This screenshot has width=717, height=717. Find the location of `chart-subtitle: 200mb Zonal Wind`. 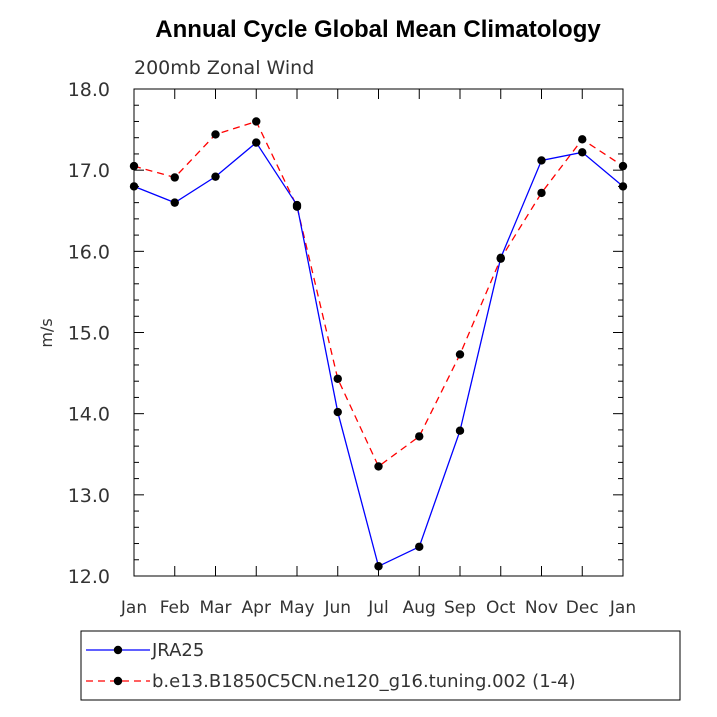

chart-subtitle: 200mb Zonal Wind is located at coordinates (224, 68).